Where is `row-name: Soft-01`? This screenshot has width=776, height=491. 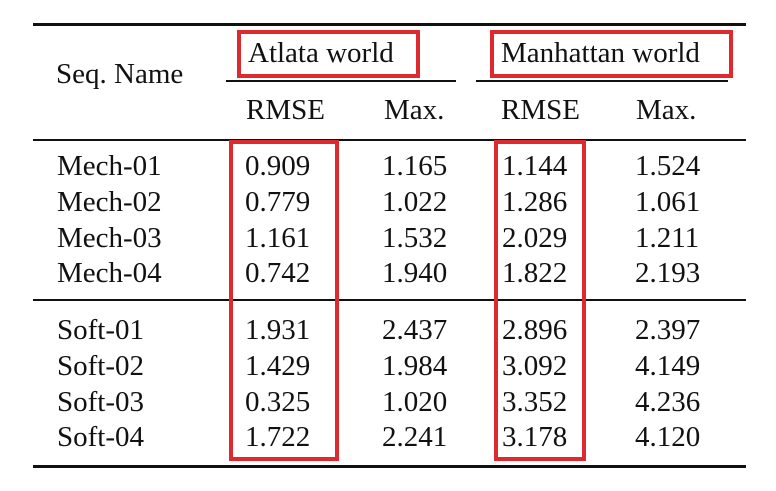
row-name: Soft-01 is located at coordinates (100, 330).